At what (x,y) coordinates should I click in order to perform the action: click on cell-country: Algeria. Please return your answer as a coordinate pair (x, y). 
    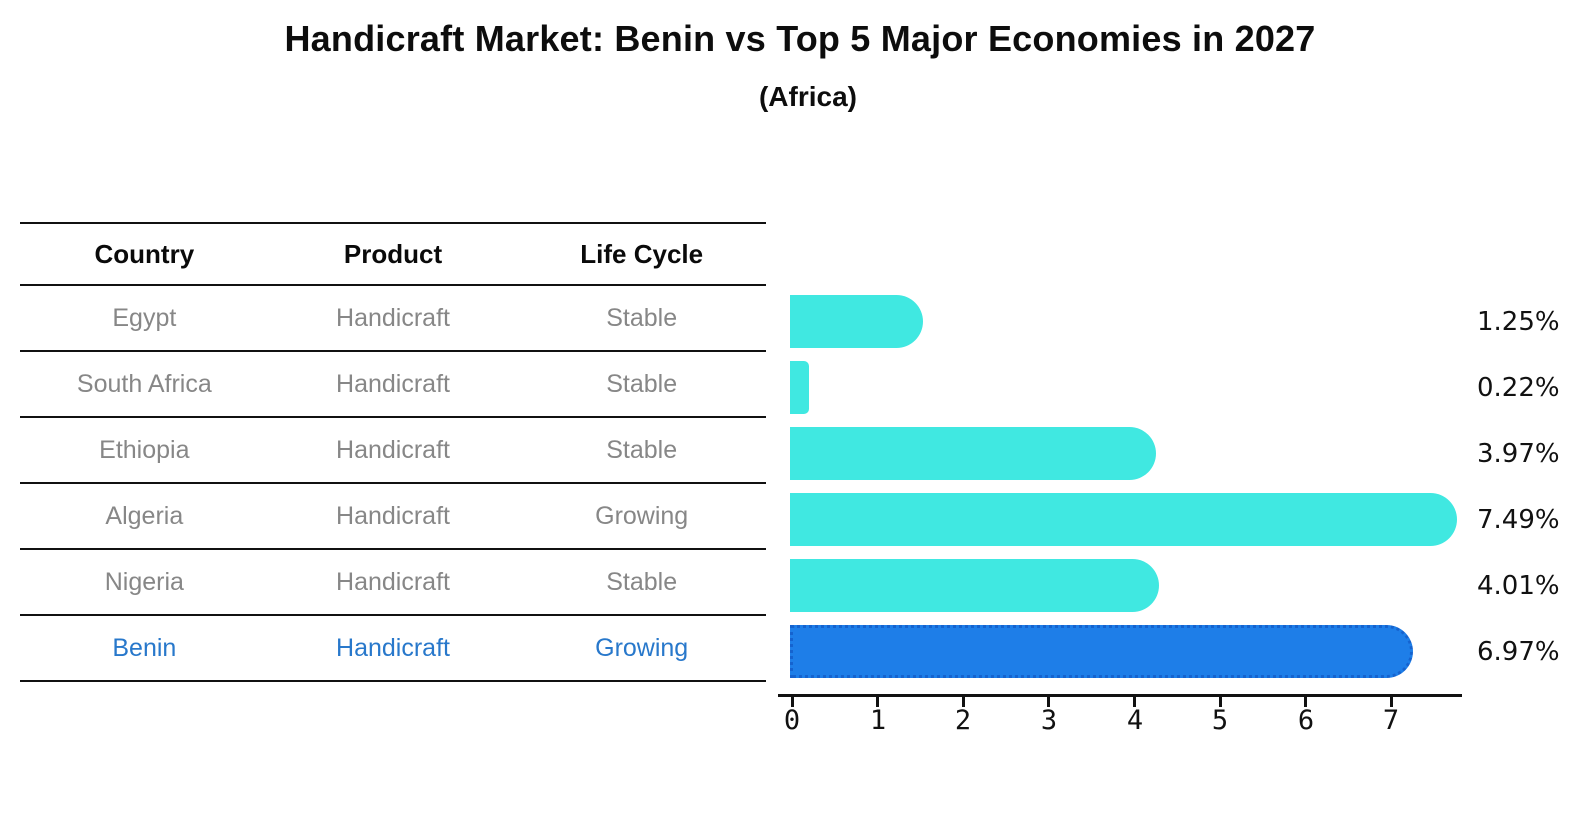
    Looking at the image, I should click on (144, 515).